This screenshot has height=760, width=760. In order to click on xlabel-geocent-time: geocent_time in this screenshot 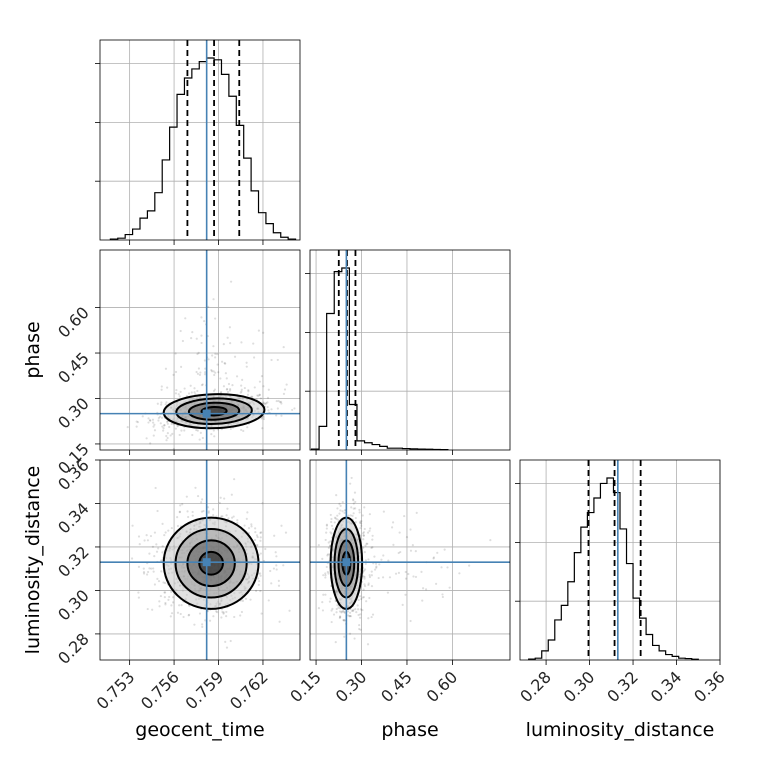, I will do `click(199, 730)`.